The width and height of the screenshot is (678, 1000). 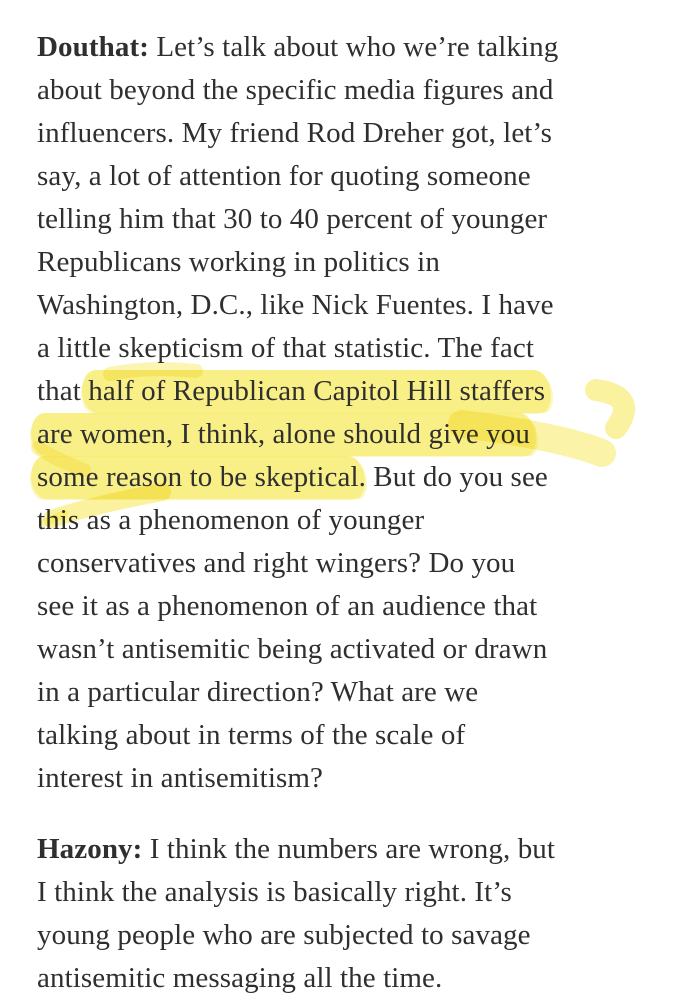 I want to click on text-segment: young people who are subjected to savage, so click(x=284, y=935).